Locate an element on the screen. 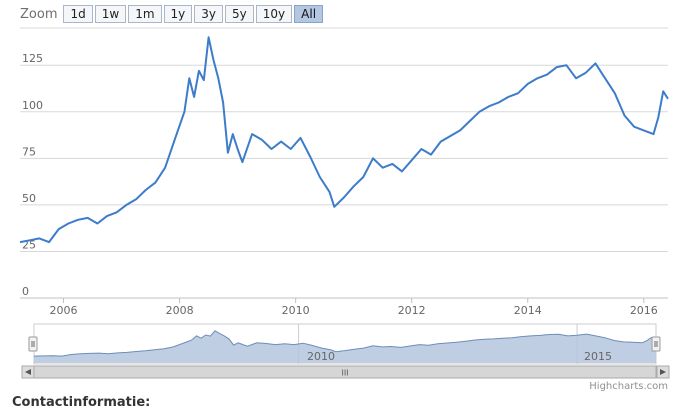 The width and height of the screenshot is (691, 410). x-axis: 2006 2008 2010 2012 2014 2016 is located at coordinates (344, 307).